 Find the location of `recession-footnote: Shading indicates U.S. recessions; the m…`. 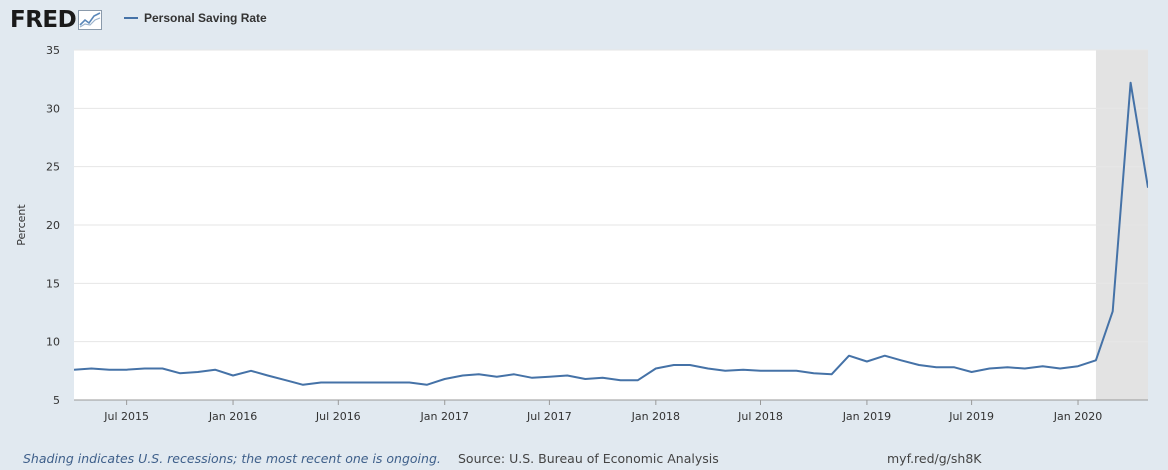

recession-footnote: Shading indicates U.S. recessions; the m… is located at coordinates (232, 458).